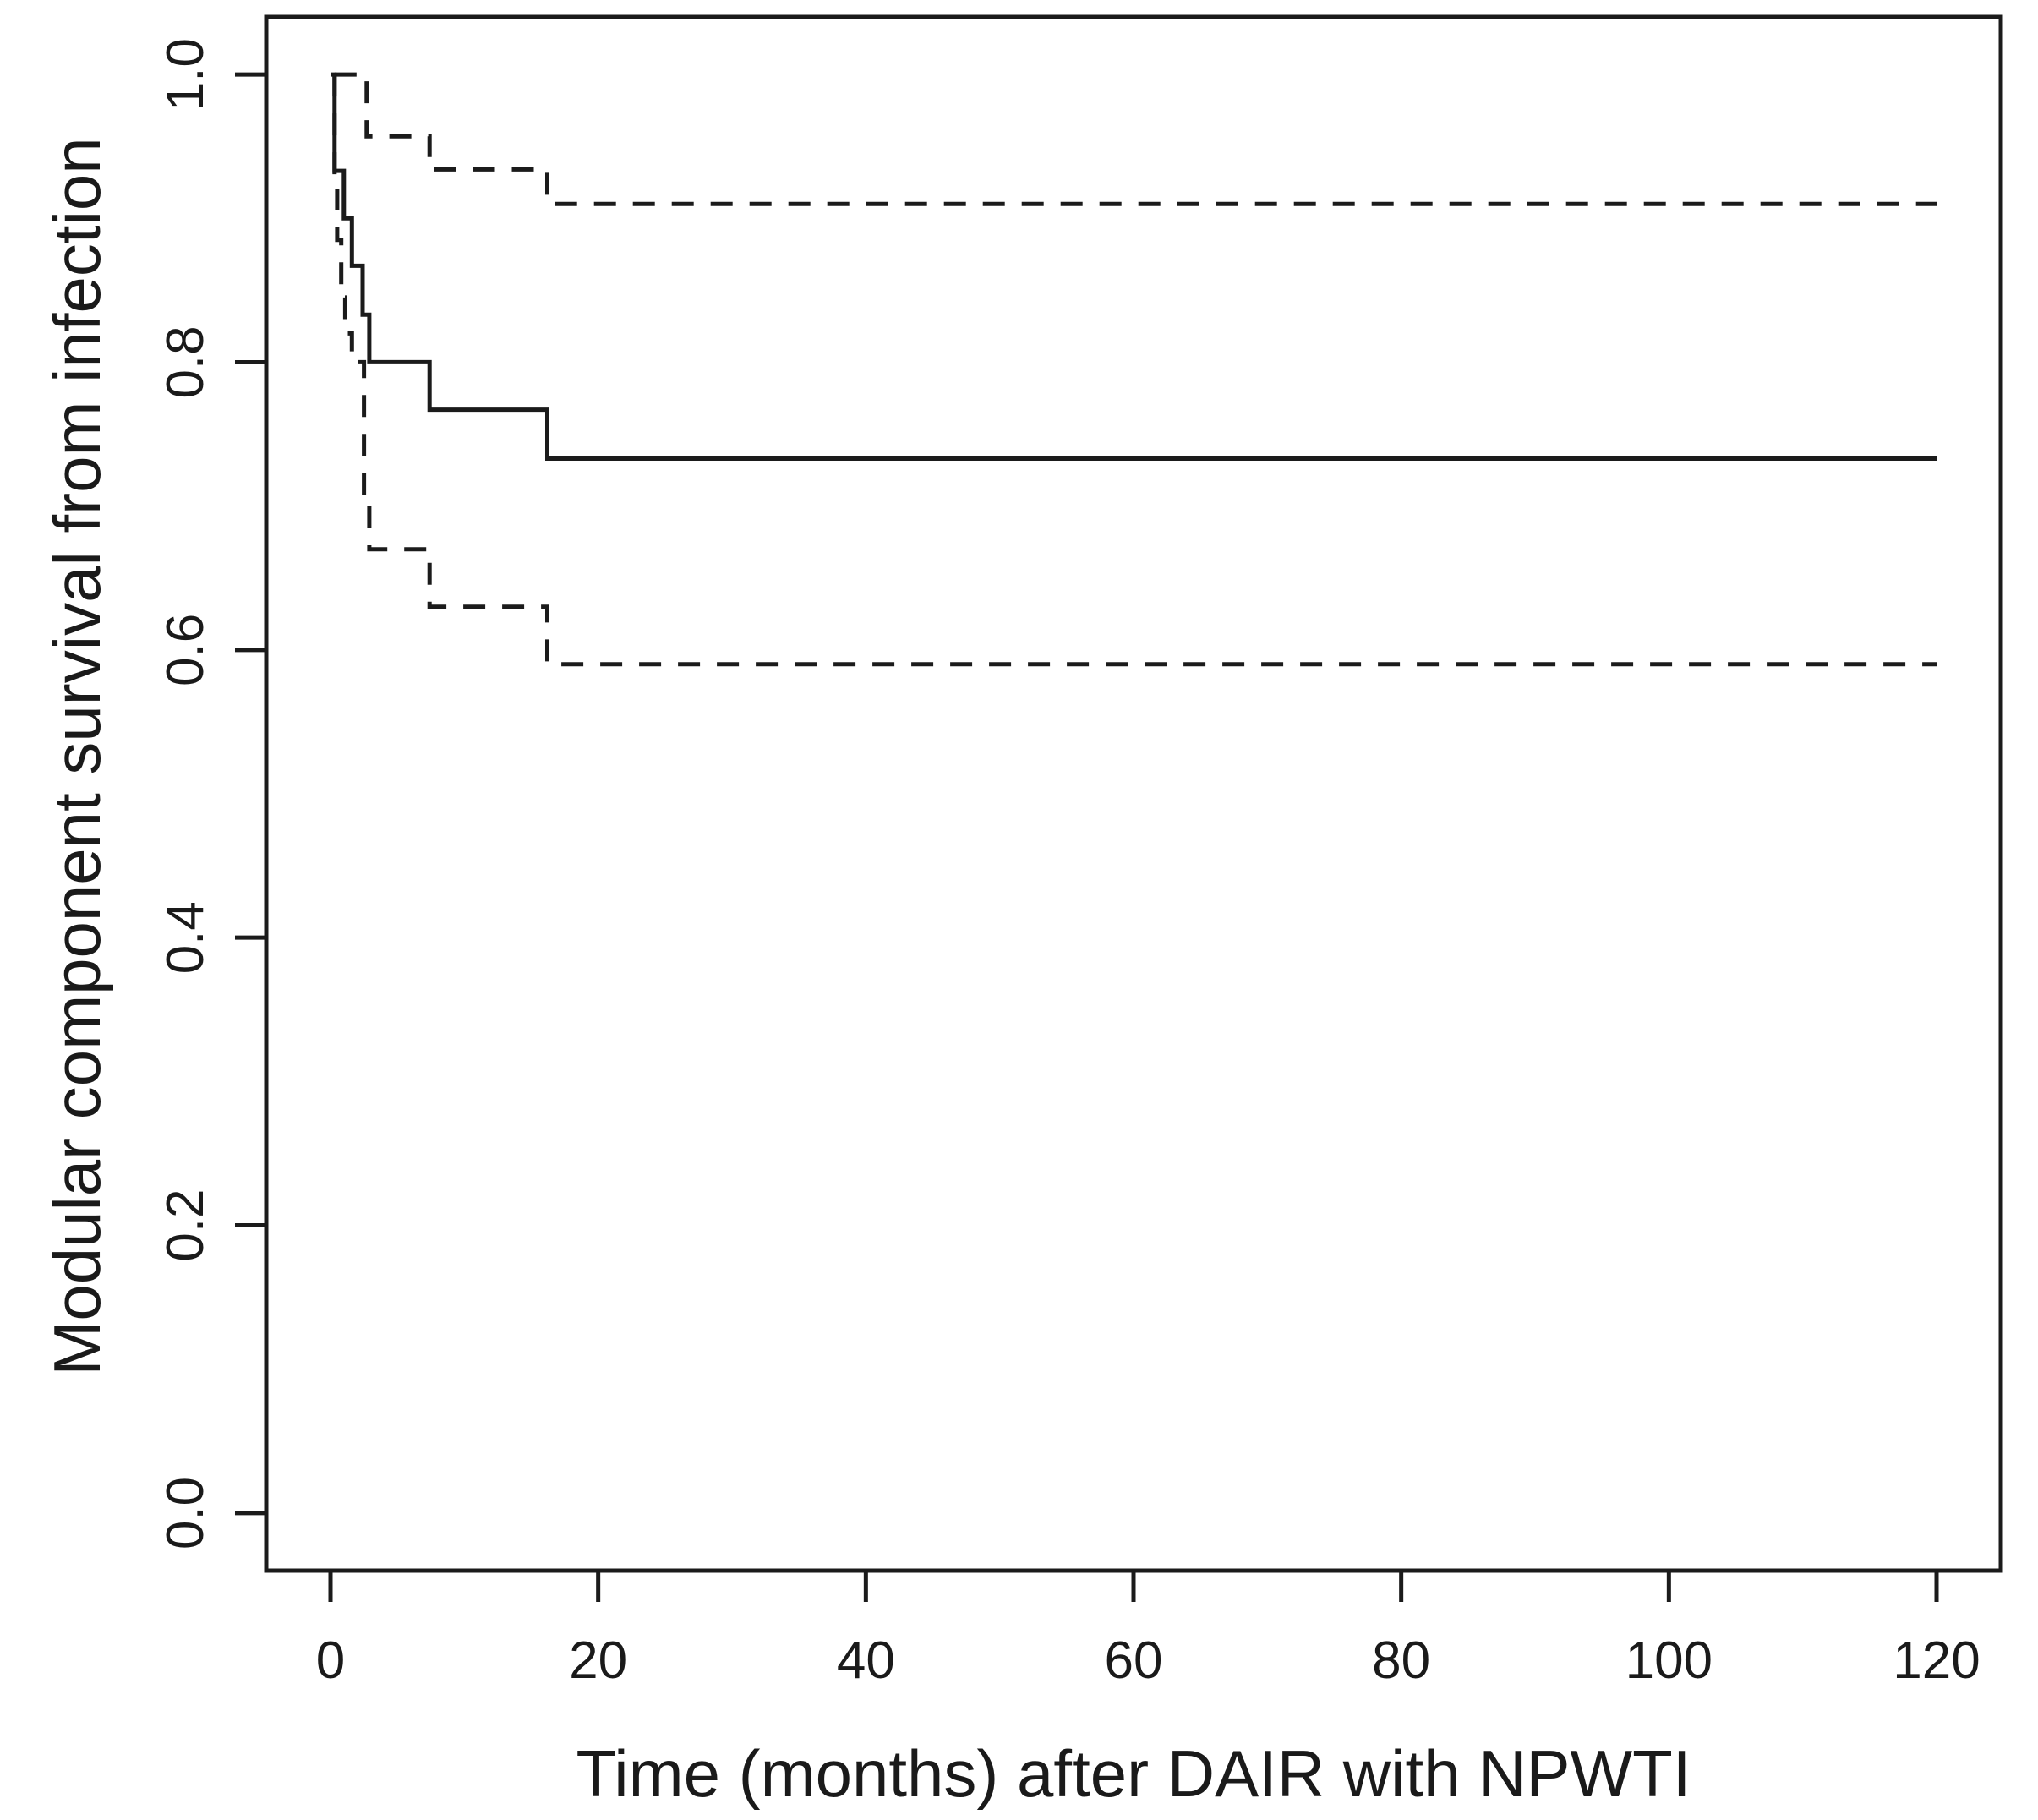 This screenshot has height=1820, width=2038. I want to click on x-tick-label: 40, so click(866, 1660).